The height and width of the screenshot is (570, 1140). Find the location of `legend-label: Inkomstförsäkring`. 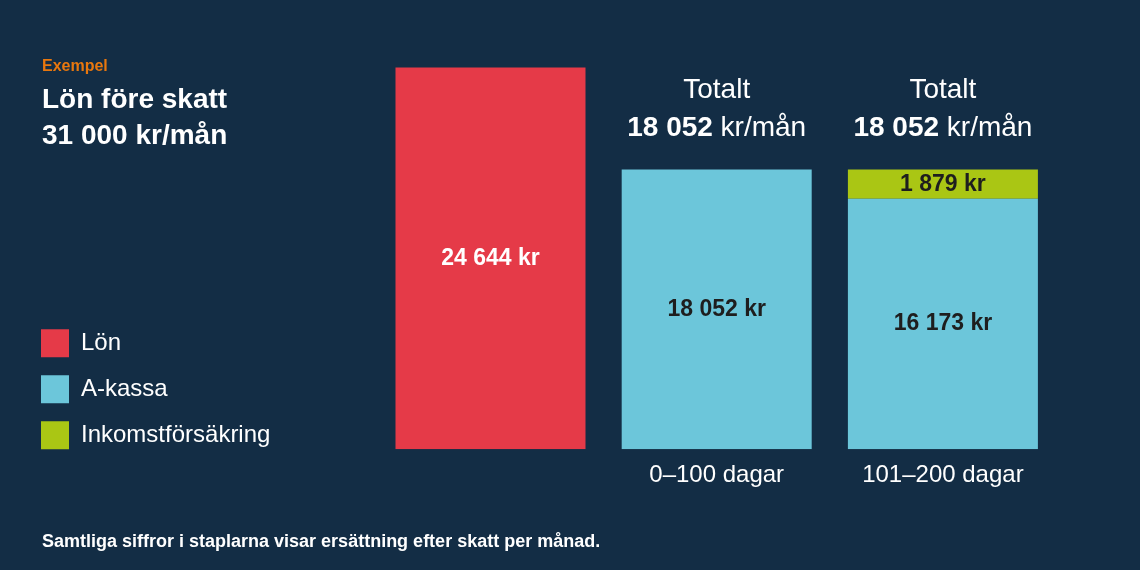

legend-label: Inkomstförsäkring is located at coordinates (176, 433).